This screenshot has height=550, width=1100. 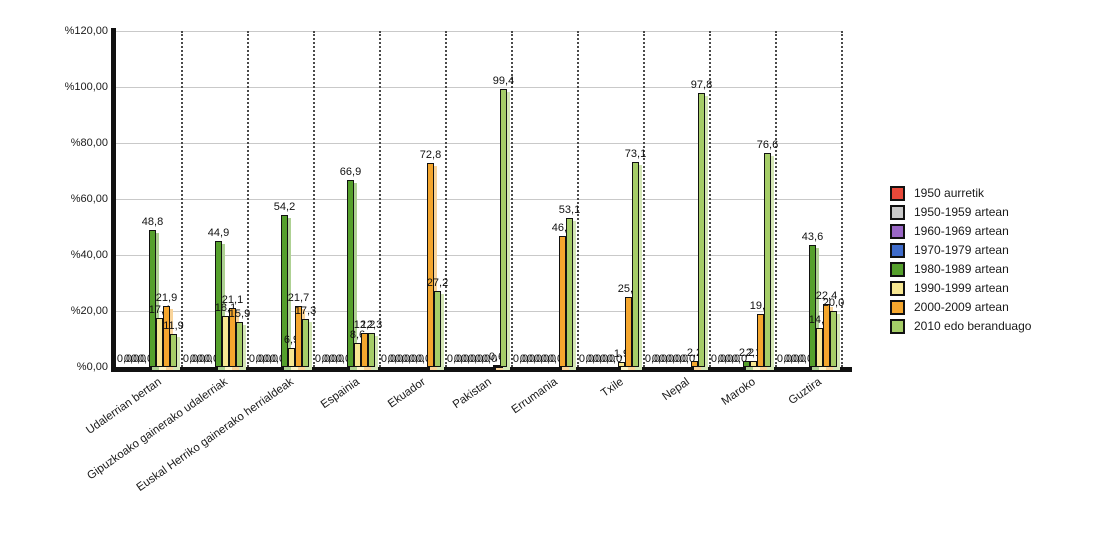 What do you see at coordinates (430, 155) in the screenshot?
I see `bar-value-label: 72,8` at bounding box center [430, 155].